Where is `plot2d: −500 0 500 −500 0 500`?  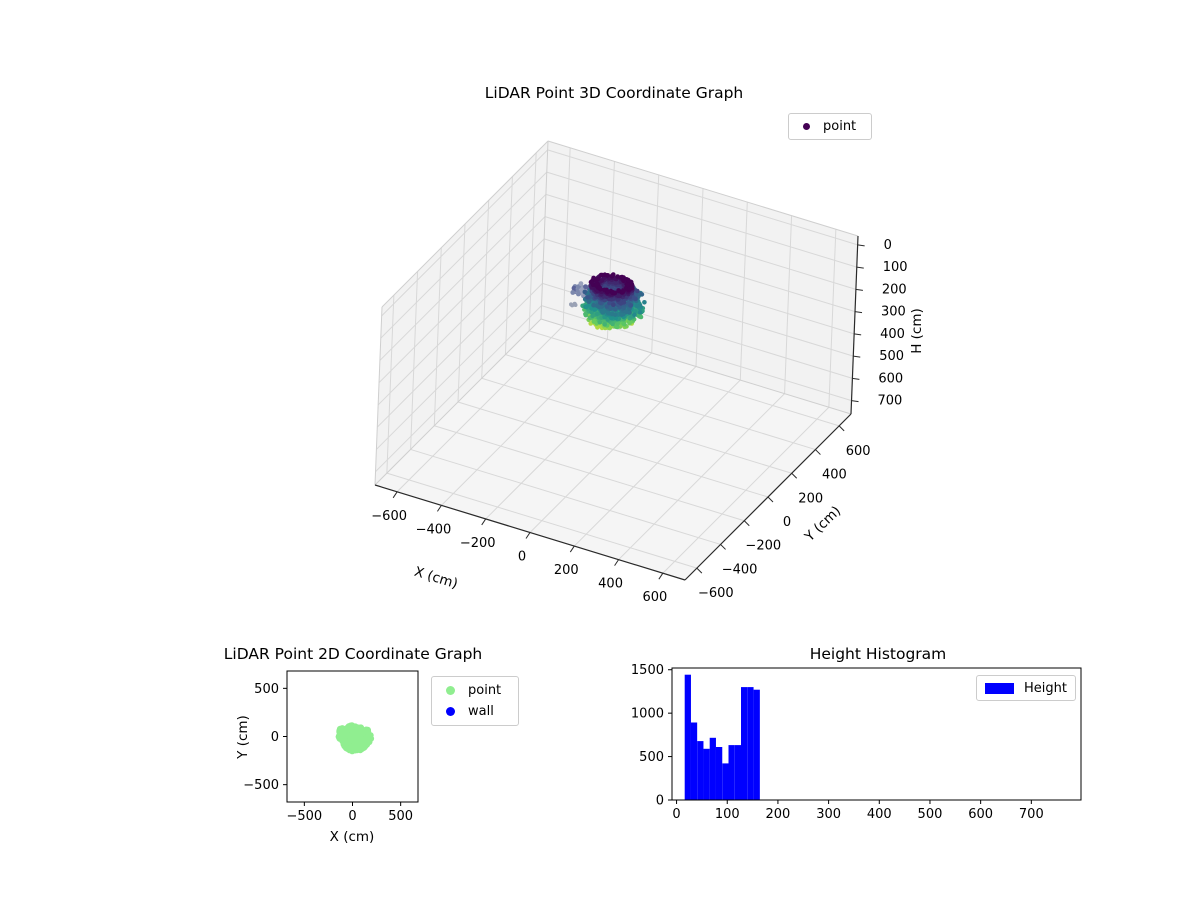
plot2d: −500 0 500 −500 0 500 is located at coordinates (331, 747).